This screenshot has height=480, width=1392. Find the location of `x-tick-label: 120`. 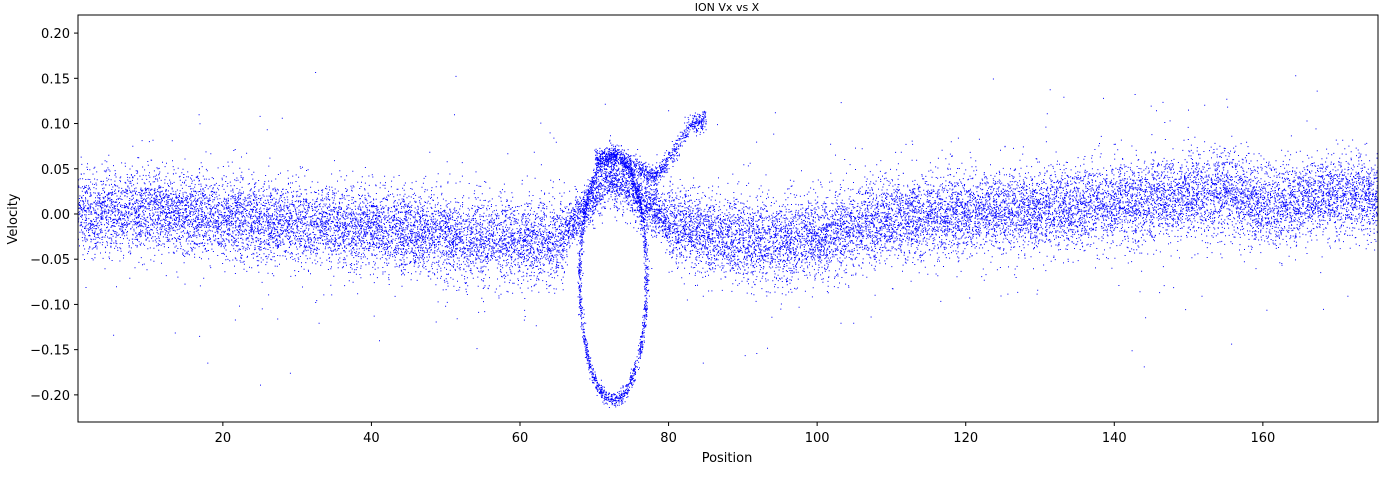

x-tick-label: 120 is located at coordinates (965, 438).